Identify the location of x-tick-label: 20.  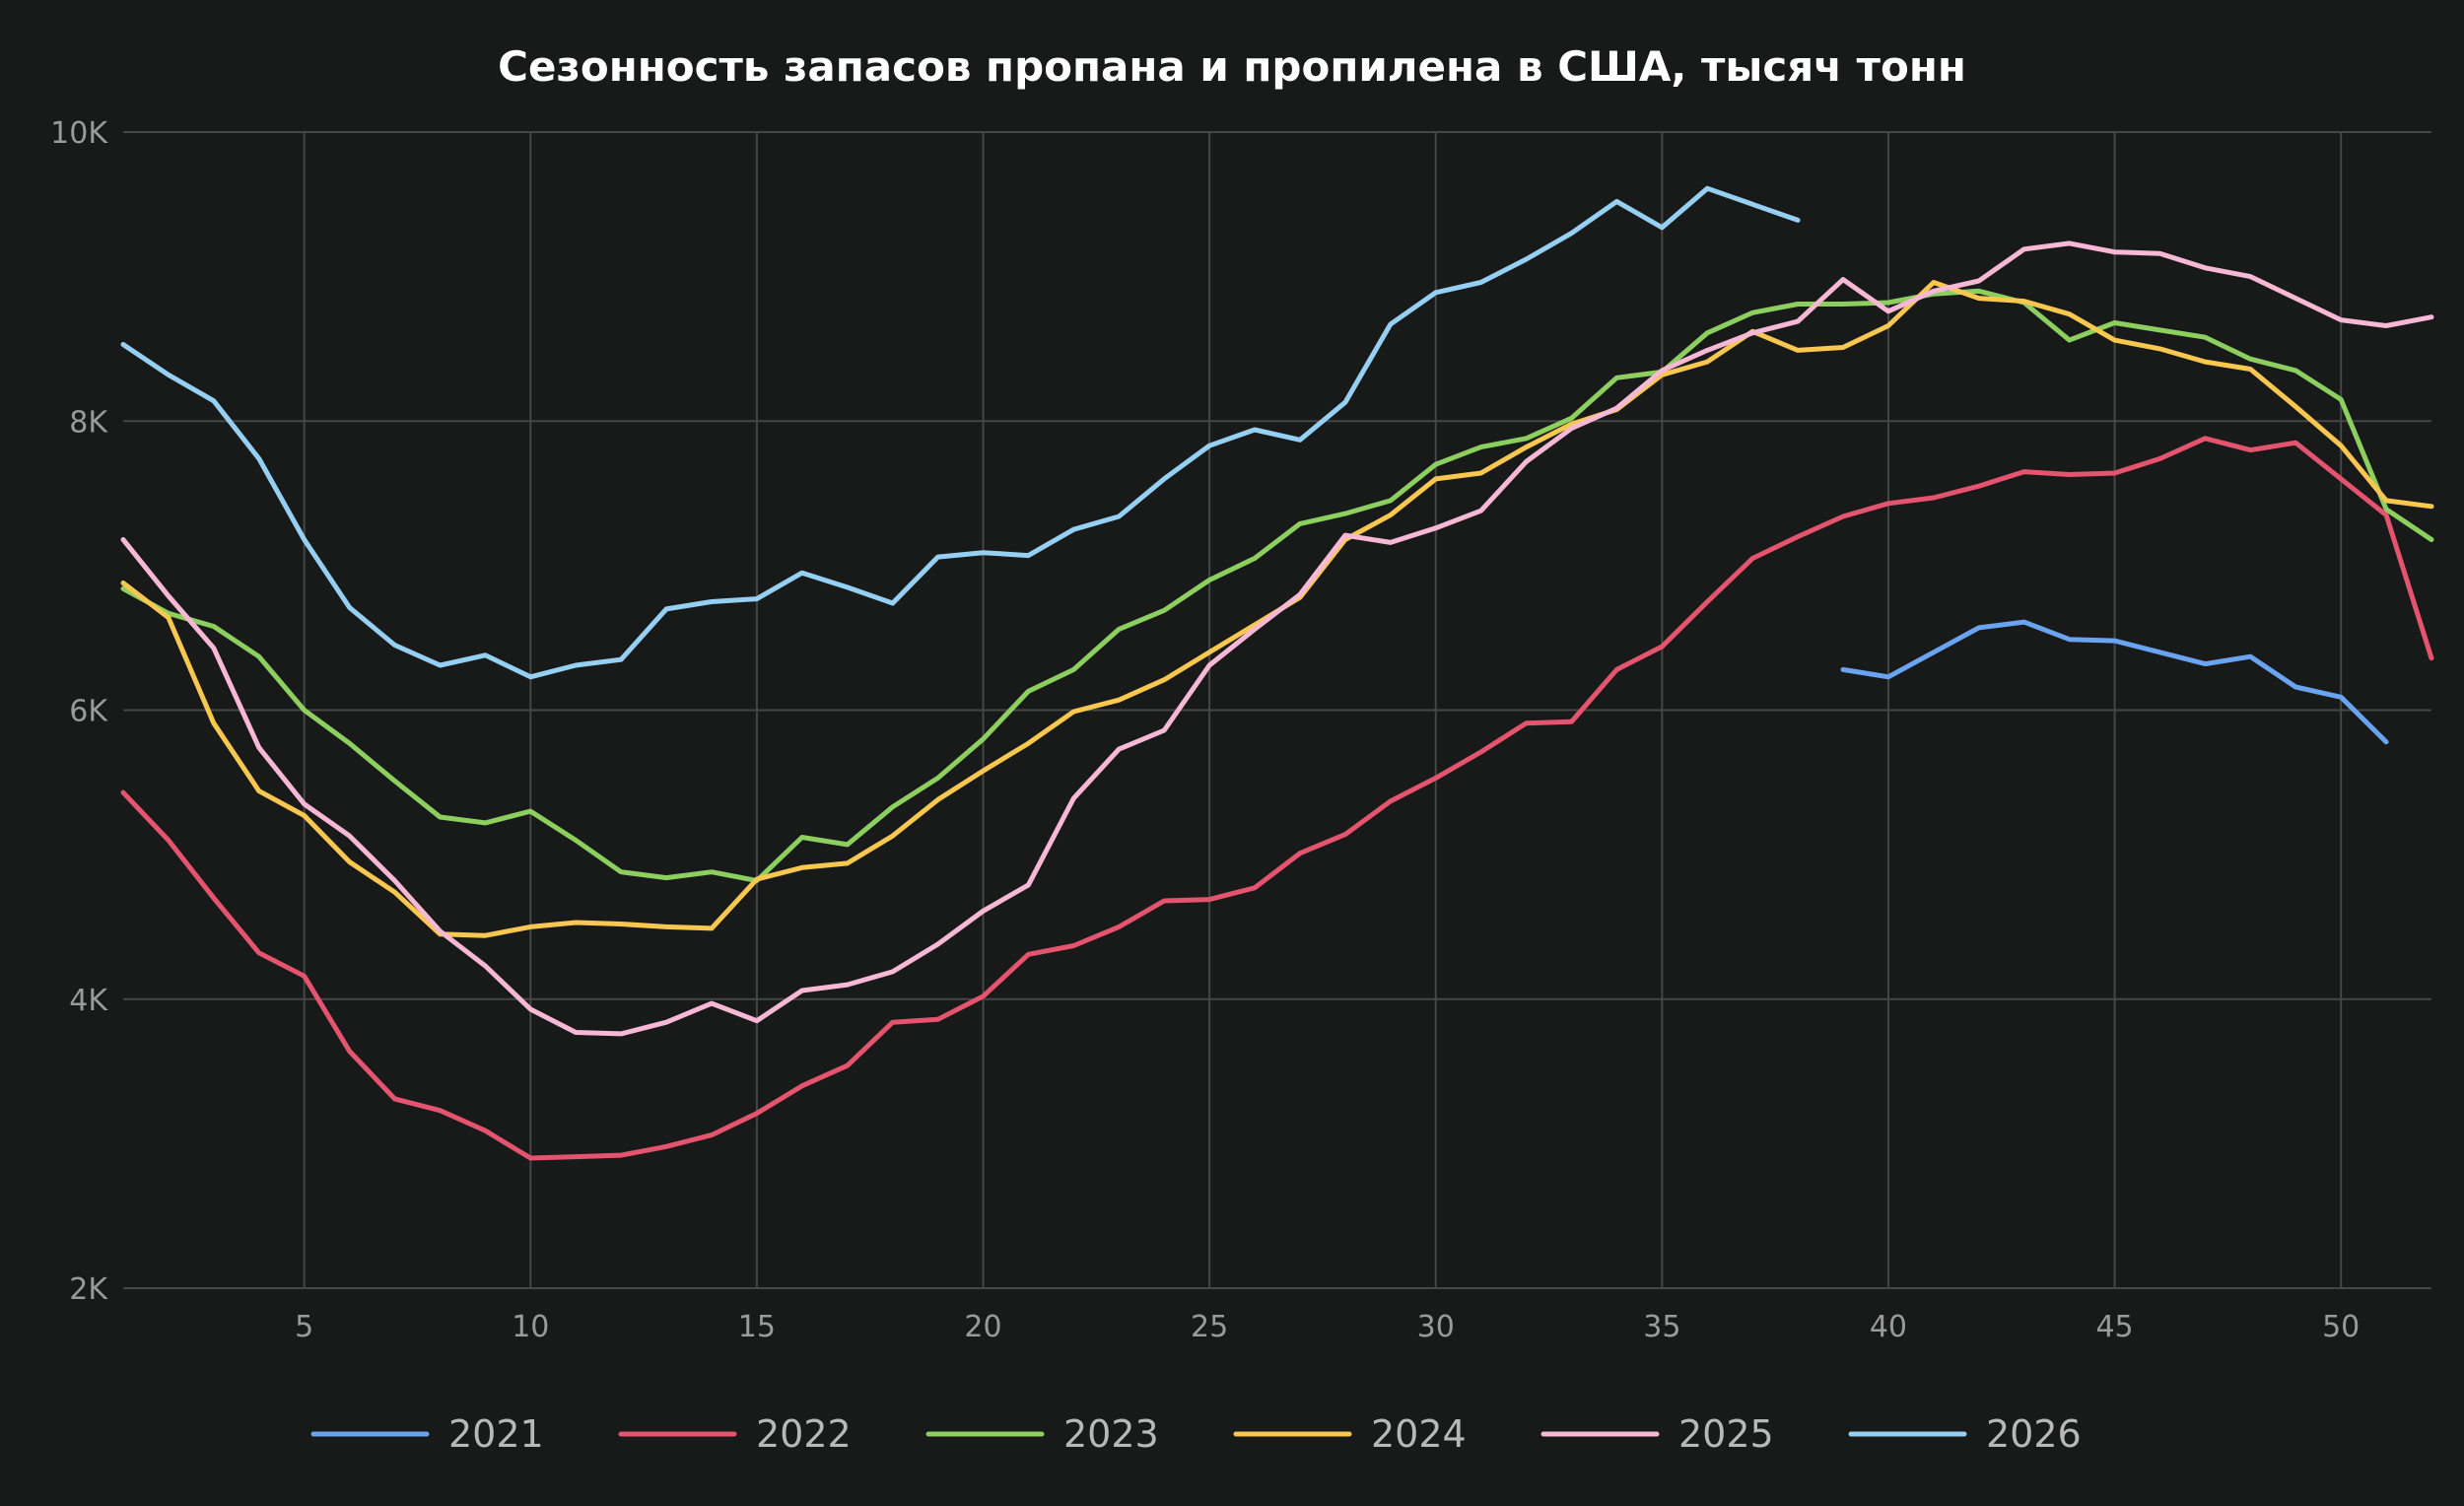
(982, 1327).